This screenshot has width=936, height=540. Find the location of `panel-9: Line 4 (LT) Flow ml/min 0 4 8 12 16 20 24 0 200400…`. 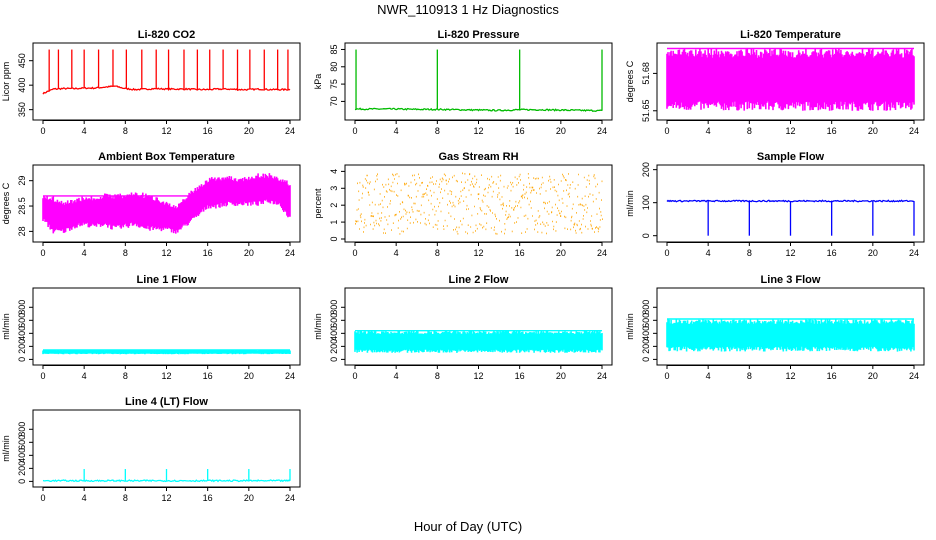

panel-9: Line 4 (LT) Flow ml/min 0 4 8 12 16 20 24 0 200400… is located at coordinates (151, 449).